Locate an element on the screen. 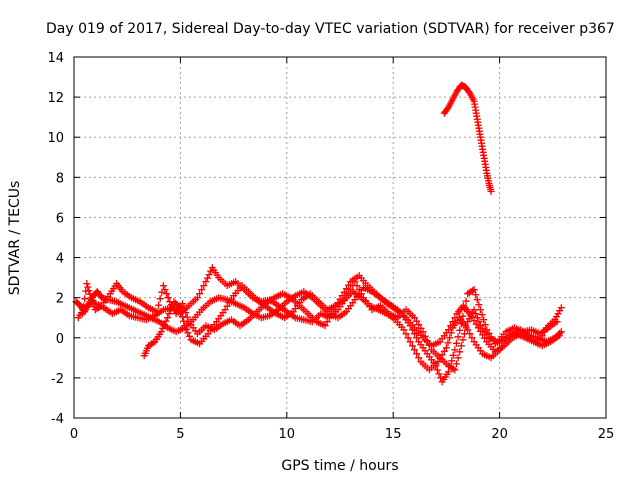 This screenshot has height=480, width=640. y-tick-label: -2 is located at coordinates (57, 379).